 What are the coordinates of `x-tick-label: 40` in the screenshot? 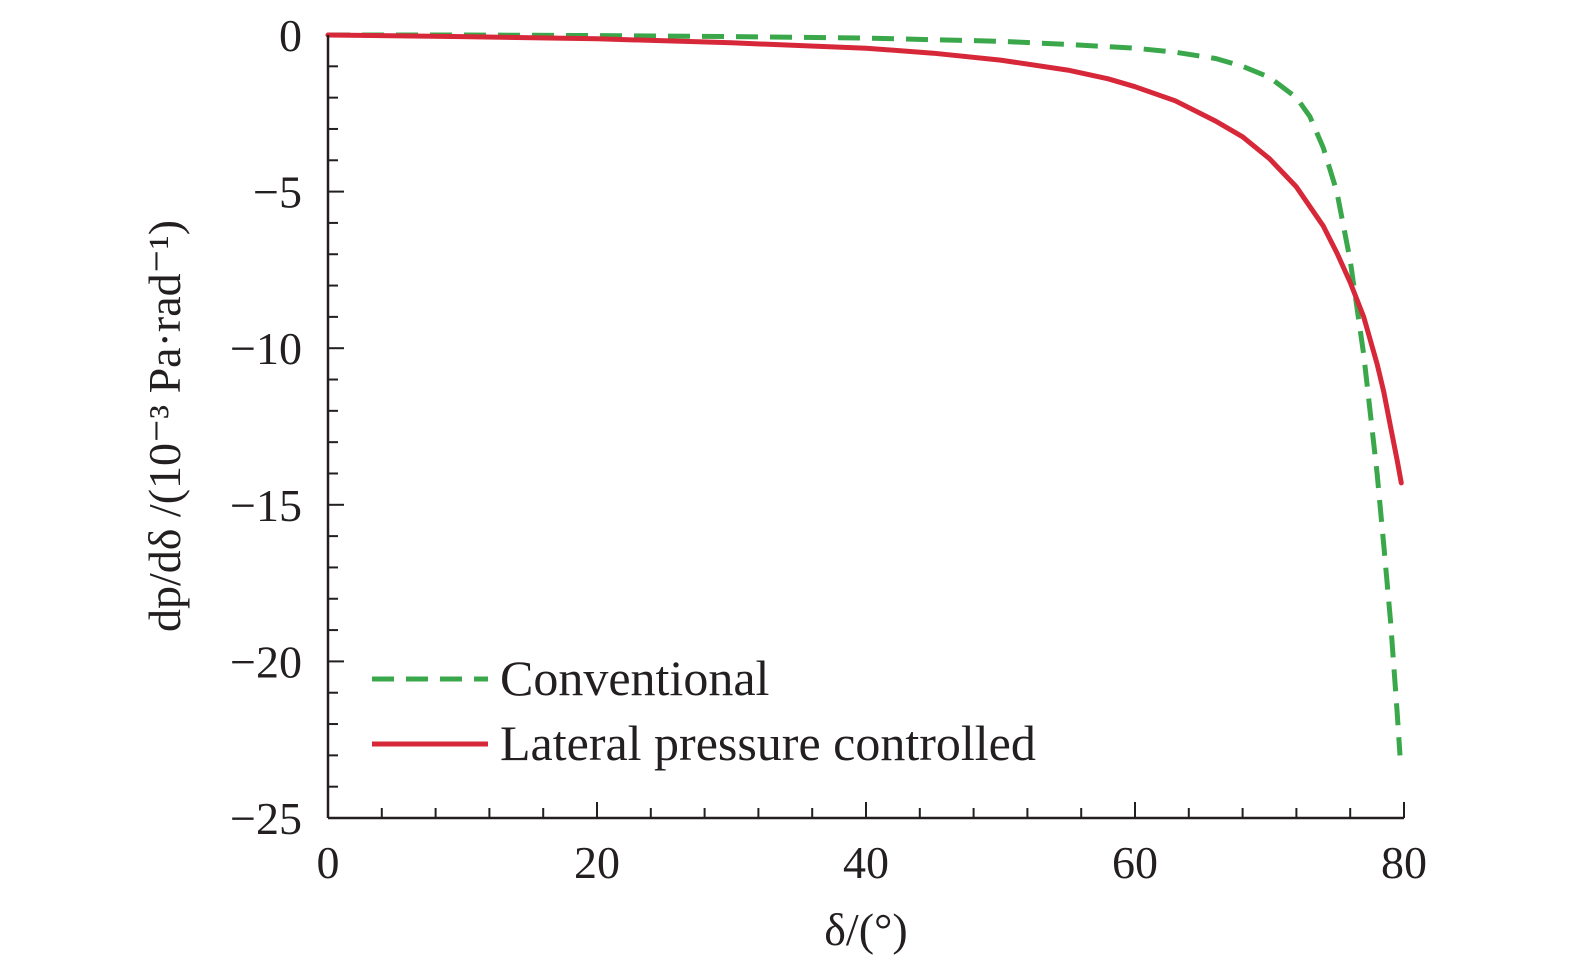 It's located at (866, 862).